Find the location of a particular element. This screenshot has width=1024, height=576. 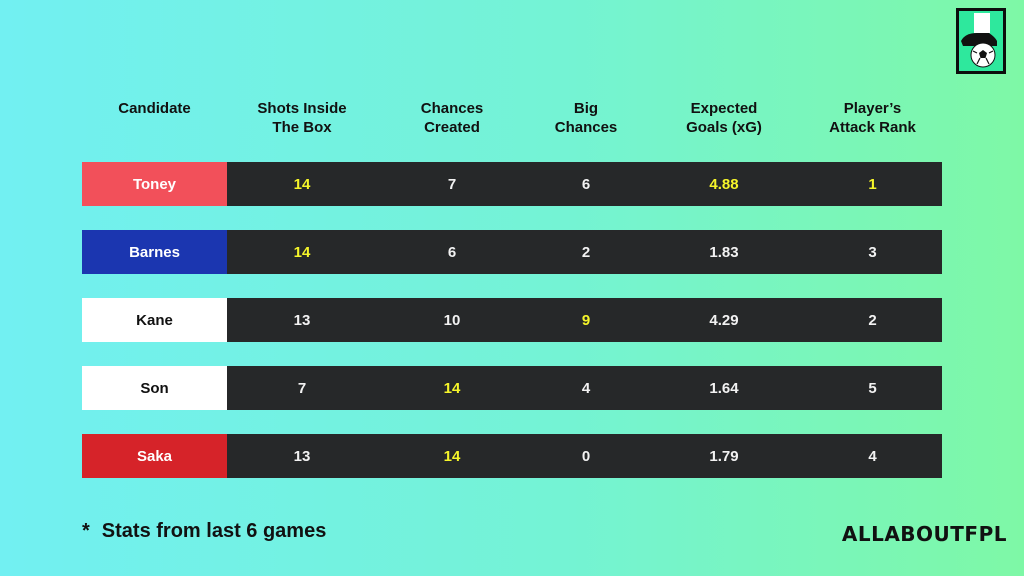

attack-rank-value: 4 is located at coordinates (872, 456).